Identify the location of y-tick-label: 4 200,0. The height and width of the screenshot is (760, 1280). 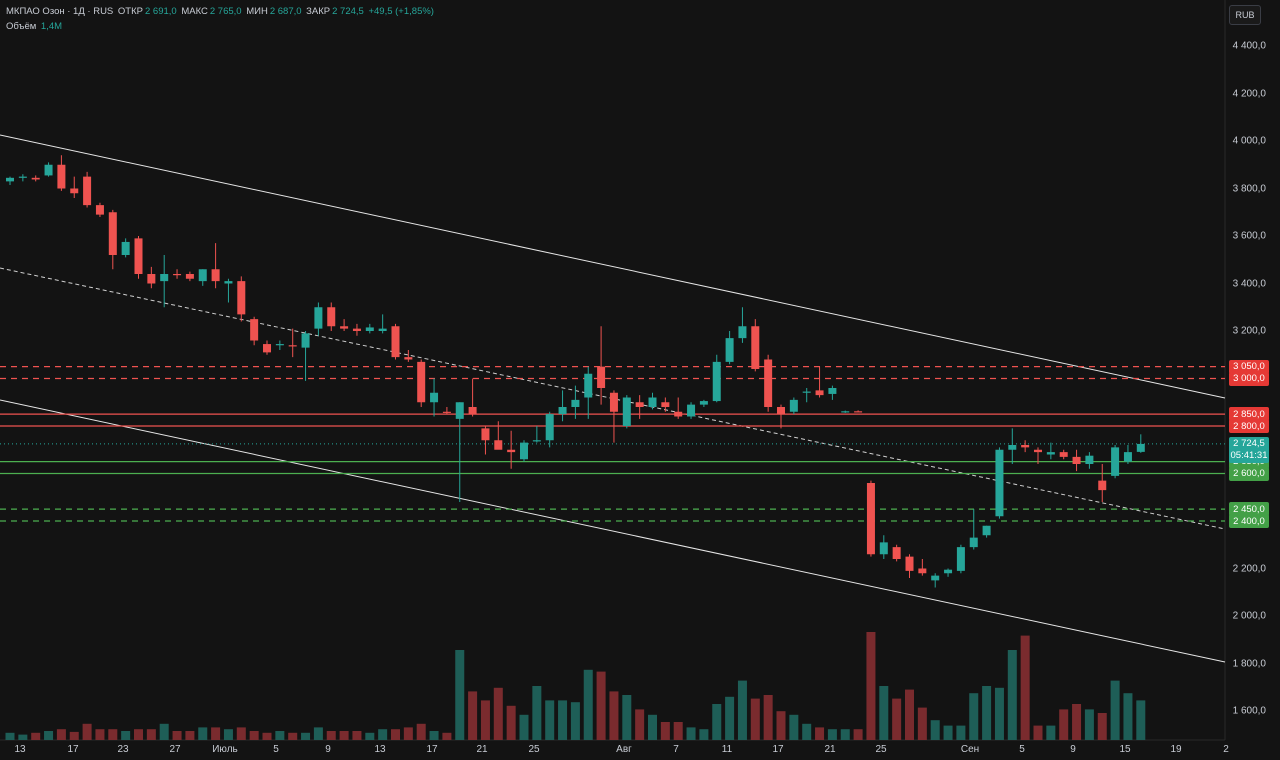
(1249, 93).